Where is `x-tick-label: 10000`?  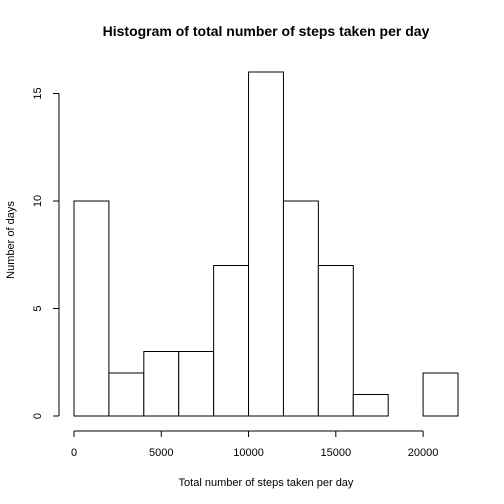
x-tick-label: 10000 is located at coordinates (248, 453).